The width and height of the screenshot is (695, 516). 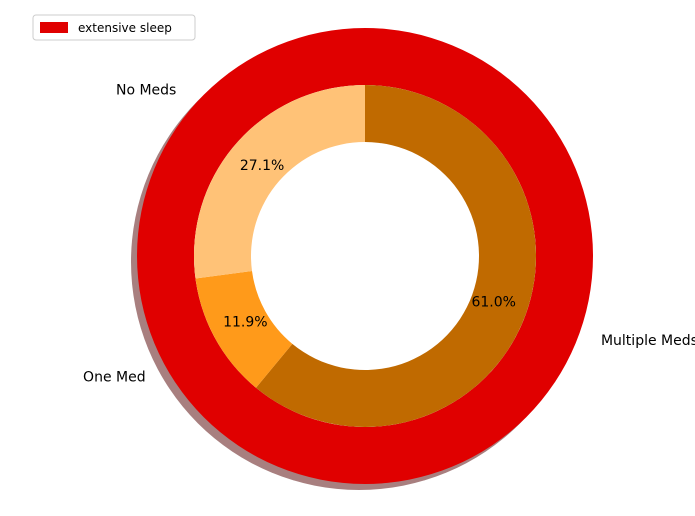 What do you see at coordinates (146, 91) in the screenshot?
I see `category-label-no-meds: No Meds` at bounding box center [146, 91].